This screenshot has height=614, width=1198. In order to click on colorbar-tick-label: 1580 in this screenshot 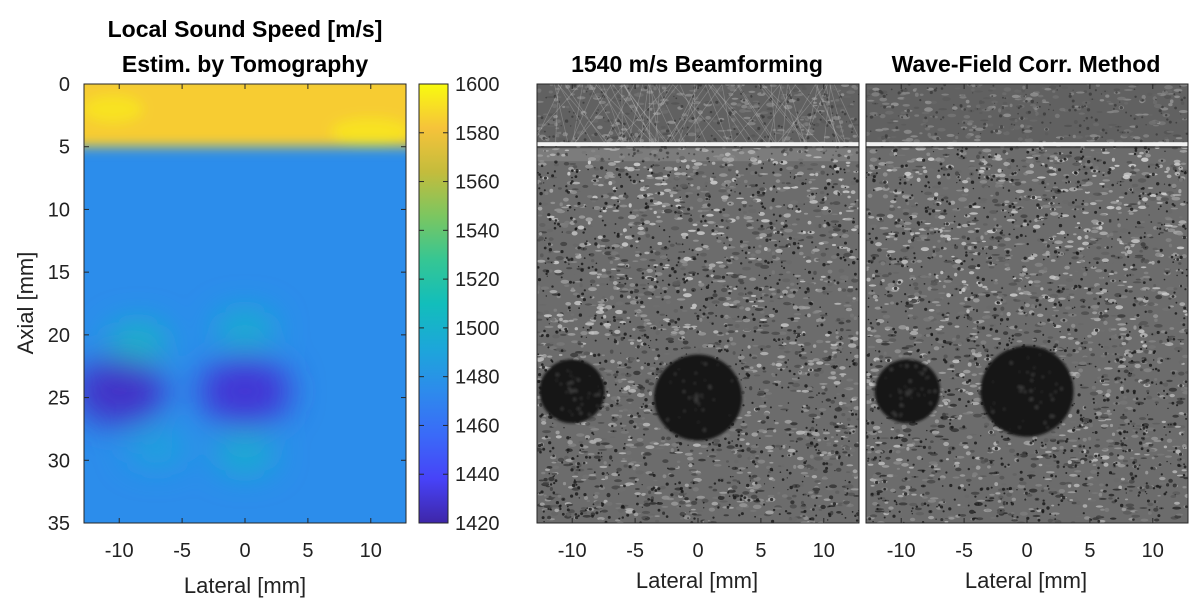, I will do `click(477, 134)`.